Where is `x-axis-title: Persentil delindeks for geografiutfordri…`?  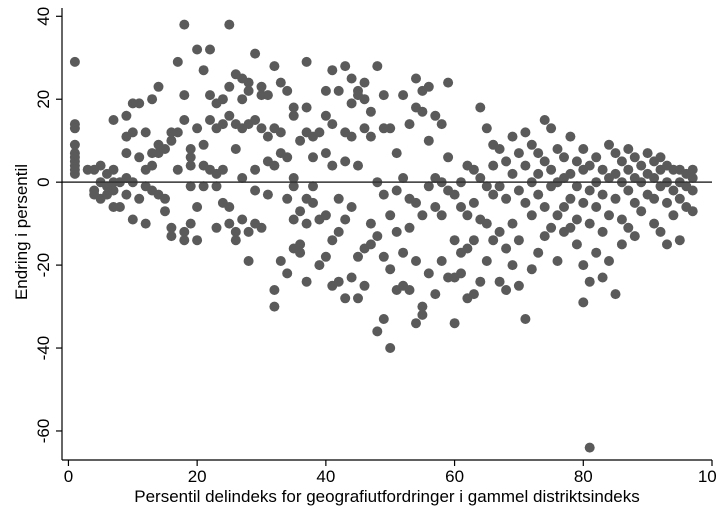 x-axis-title: Persentil delindeks for geografiutfordri… is located at coordinates (387, 496).